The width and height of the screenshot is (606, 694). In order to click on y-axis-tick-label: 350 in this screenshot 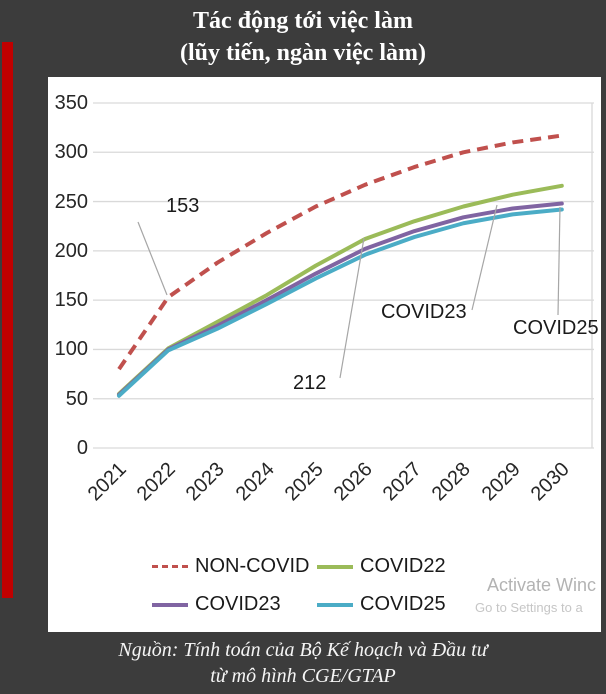, I will do `click(71, 103)`.